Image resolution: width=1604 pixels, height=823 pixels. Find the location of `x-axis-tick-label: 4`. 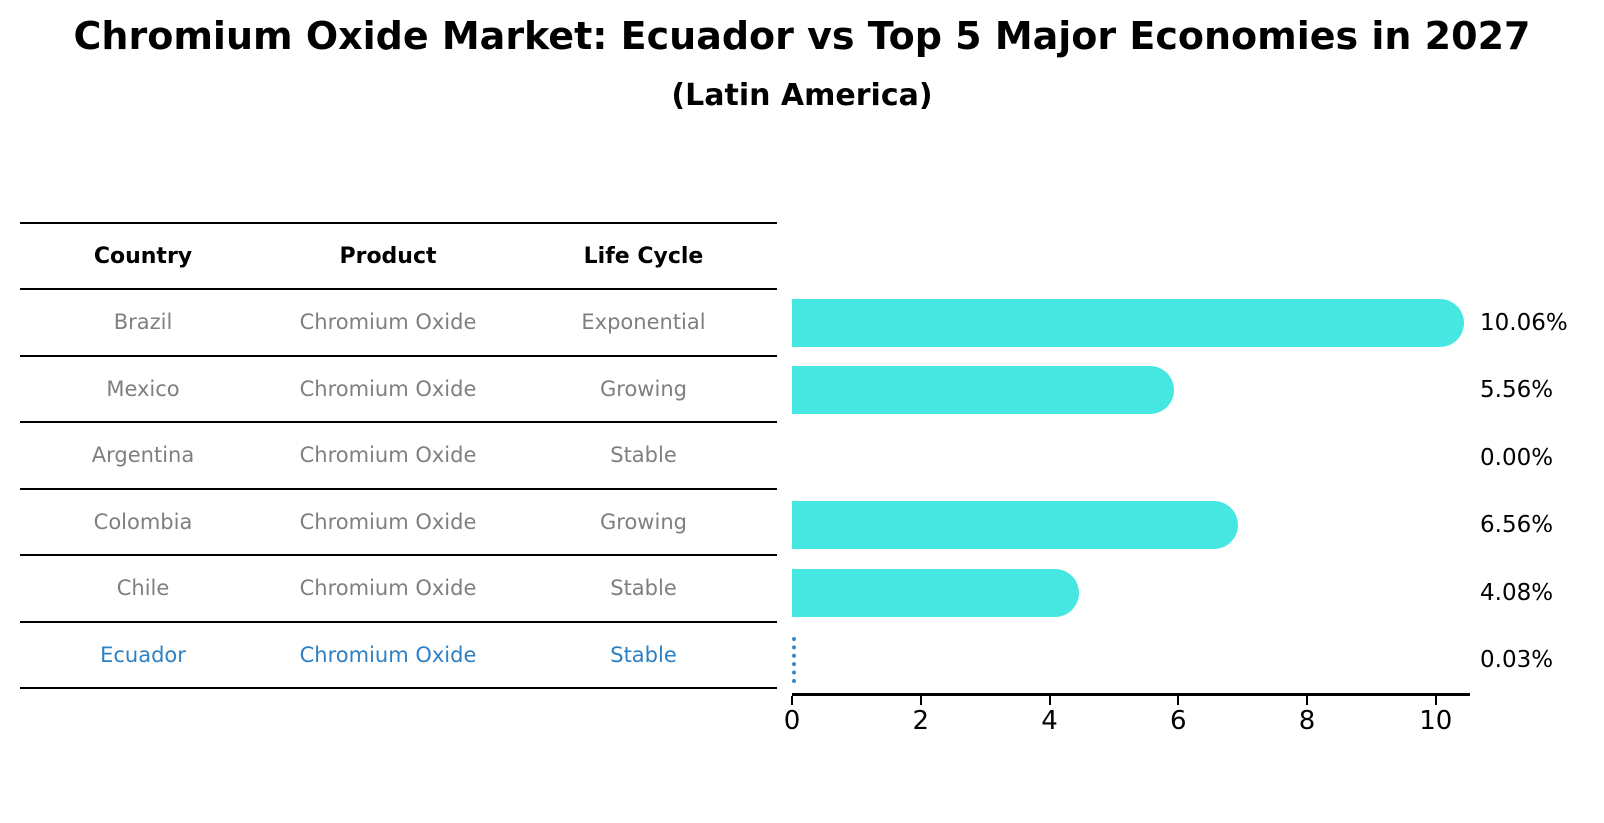

x-axis-tick-label: 4 is located at coordinates (1049, 721).